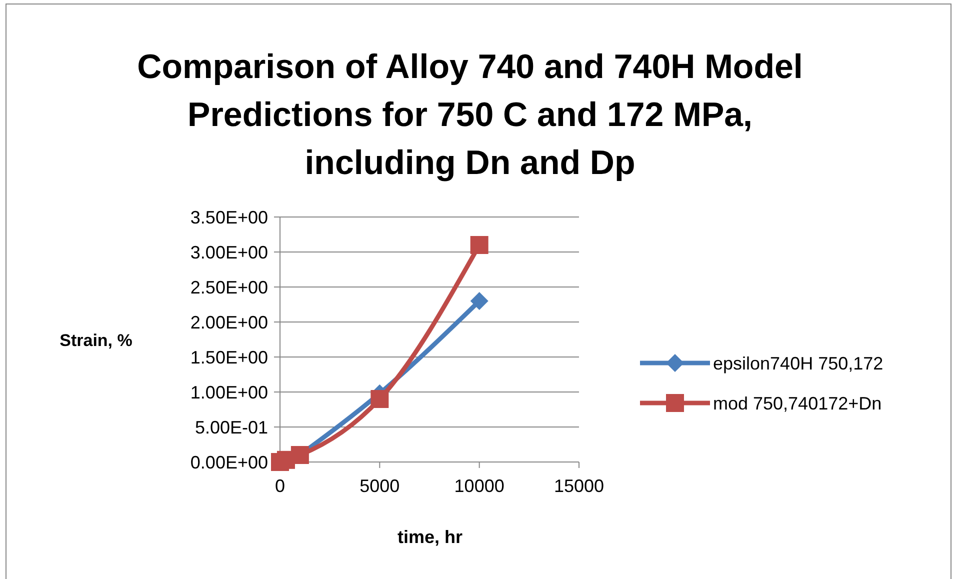  Describe the element at coordinates (229, 287) in the screenshot. I see `y-tick-label: 2.50E+00` at that location.